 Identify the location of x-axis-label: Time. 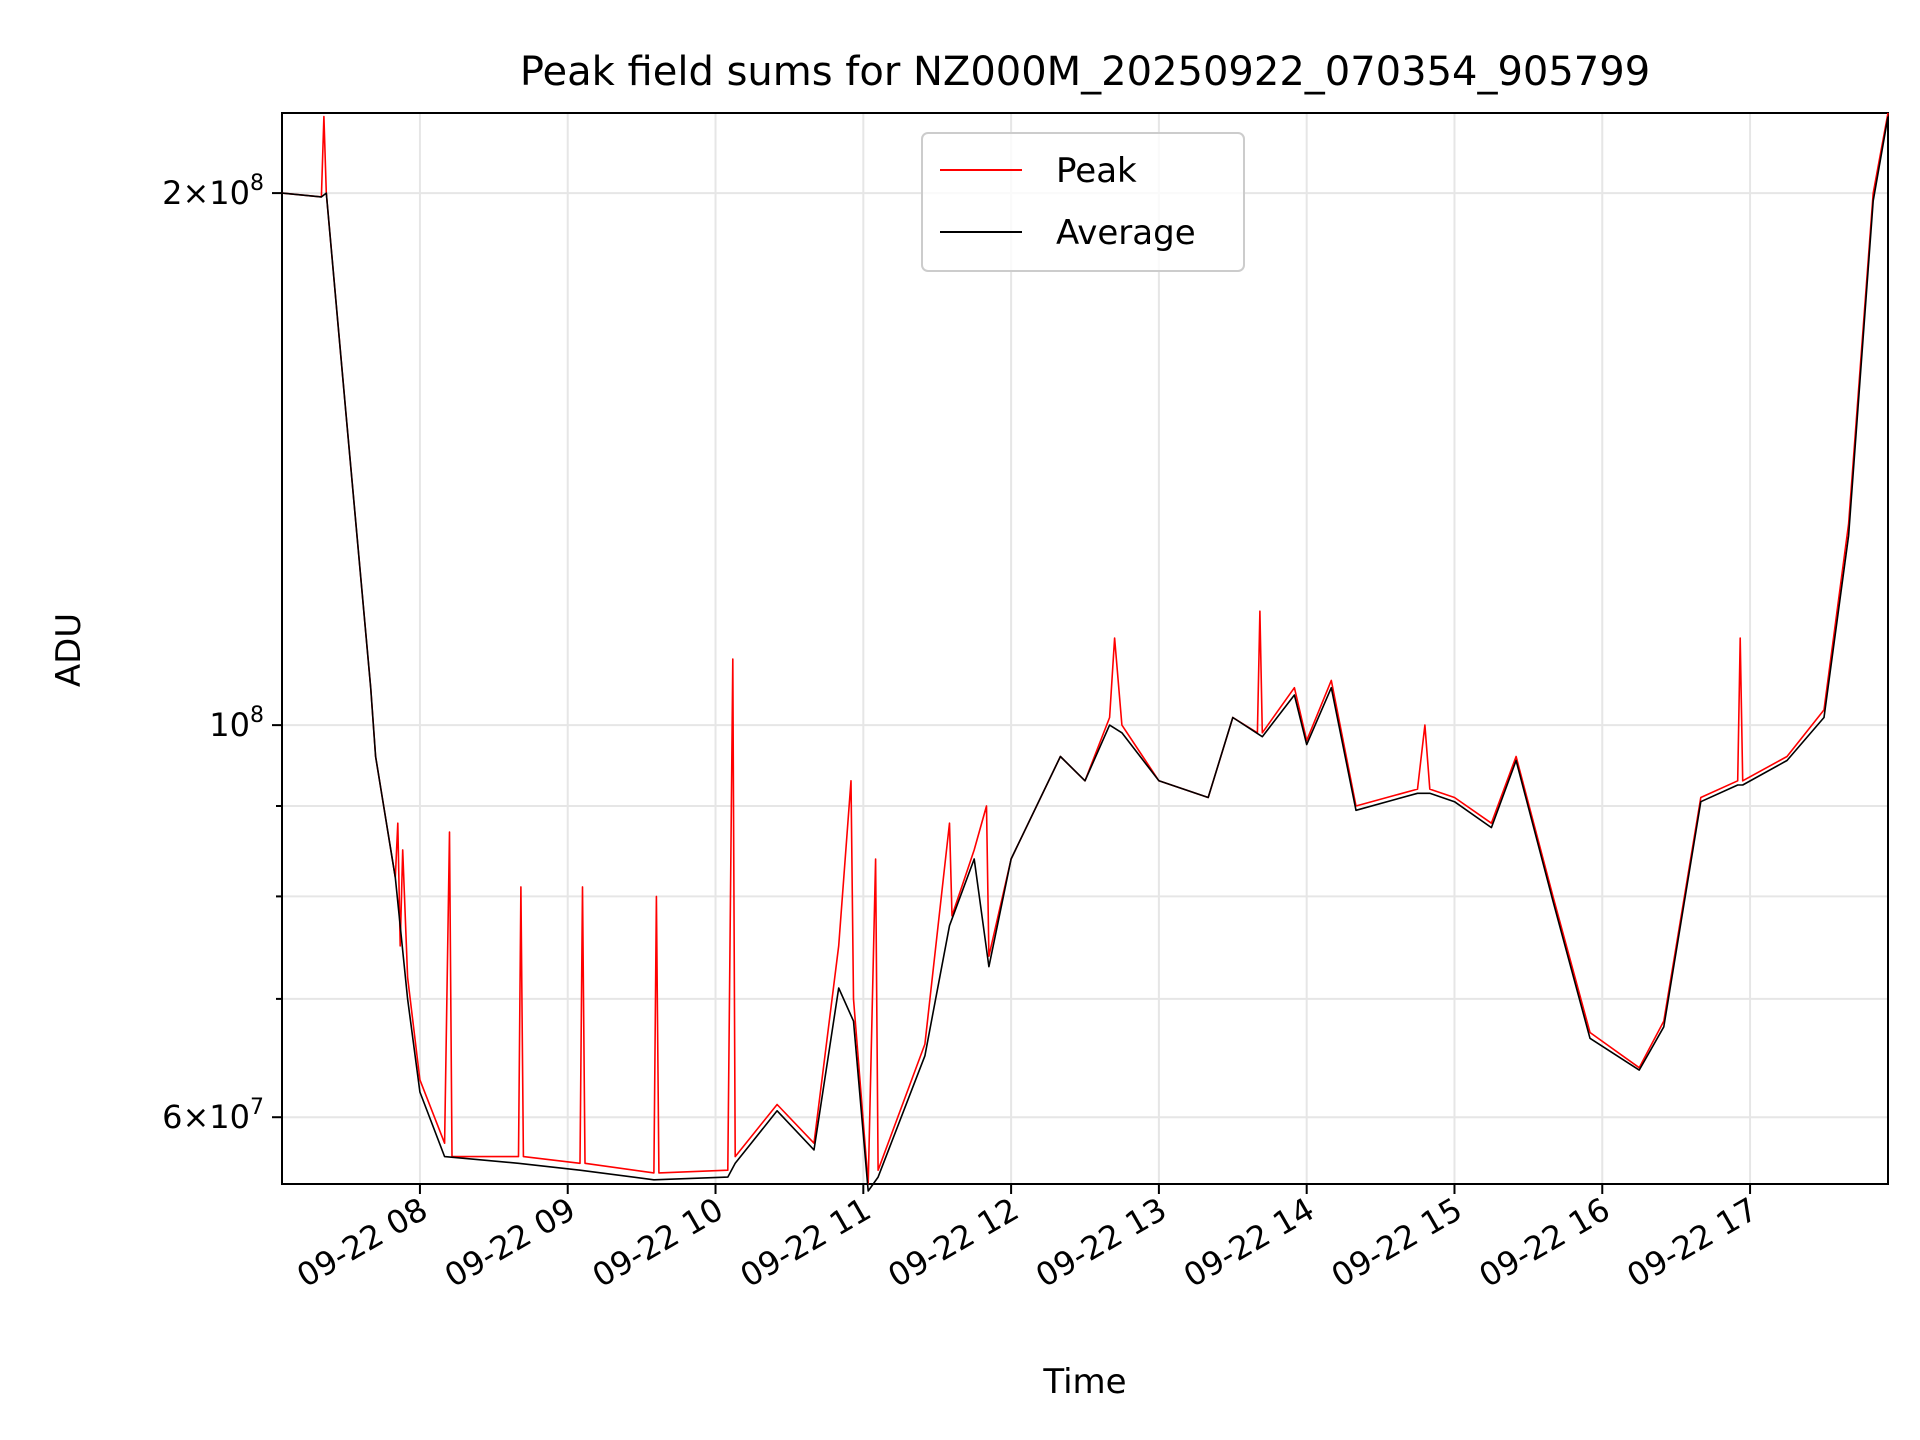
(1084, 1382).